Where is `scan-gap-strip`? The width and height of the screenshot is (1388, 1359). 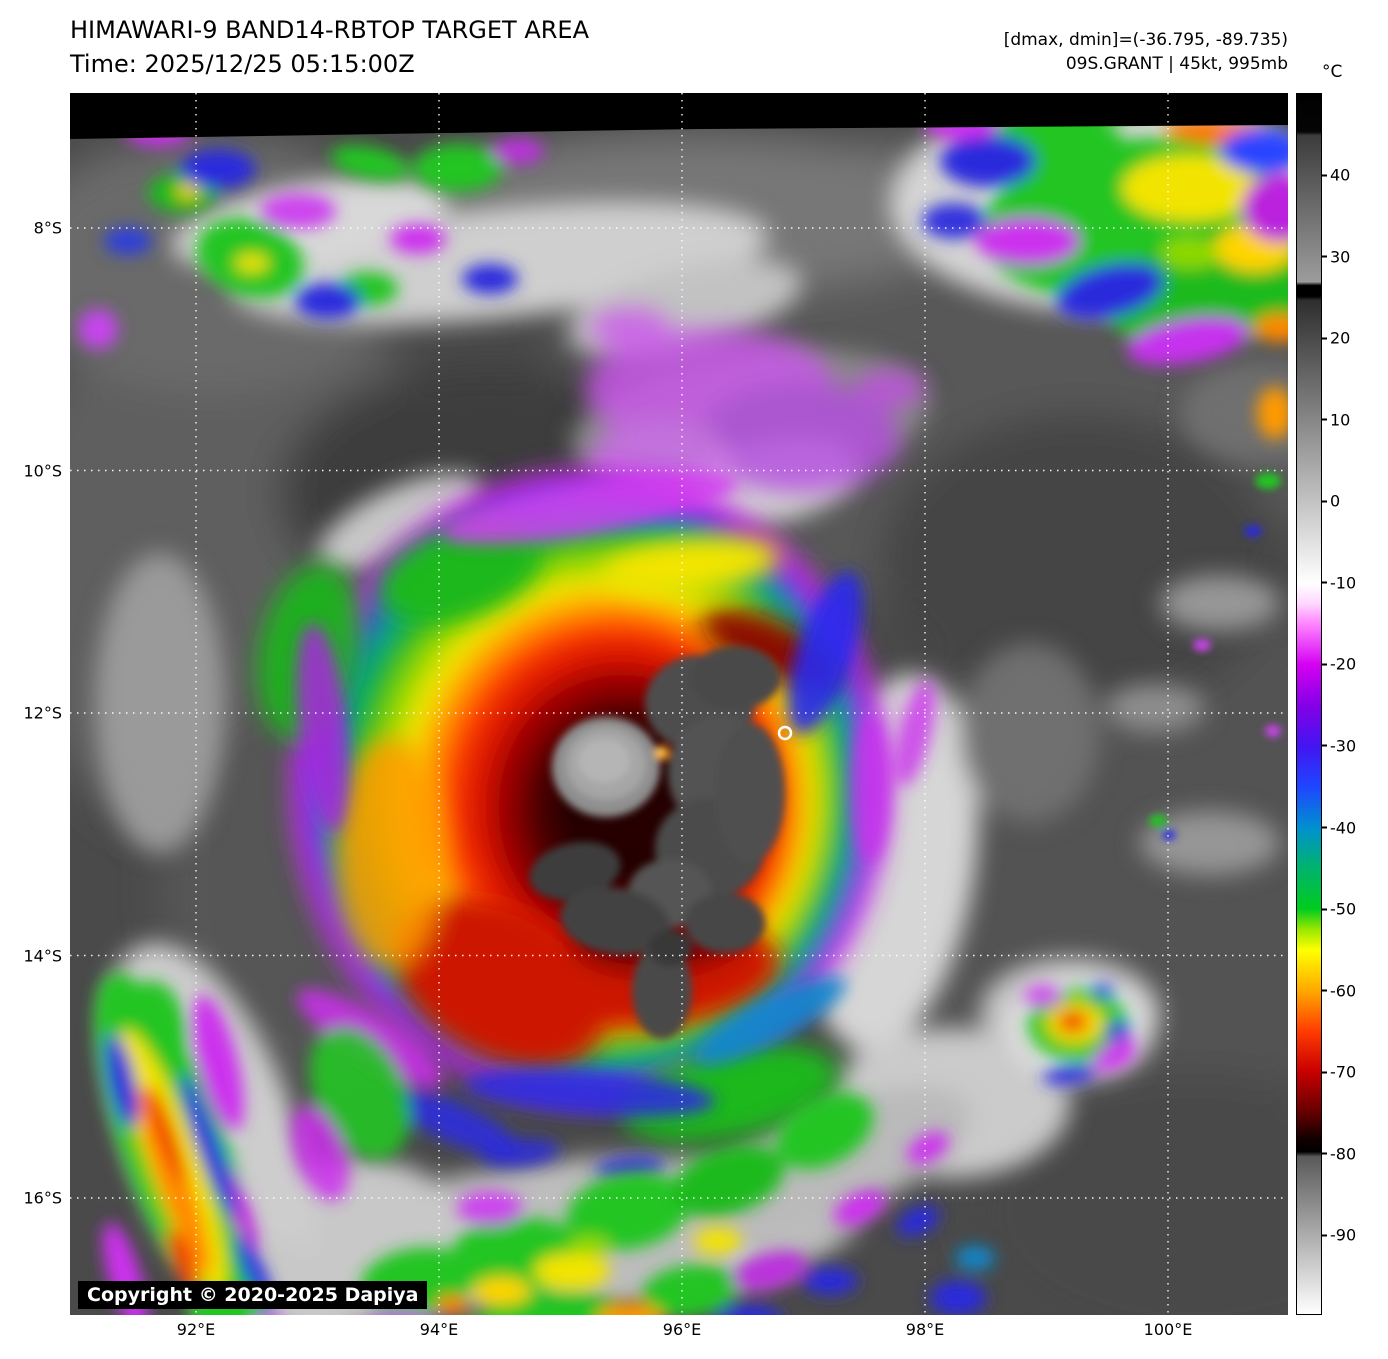 scan-gap-strip is located at coordinates (679, 116).